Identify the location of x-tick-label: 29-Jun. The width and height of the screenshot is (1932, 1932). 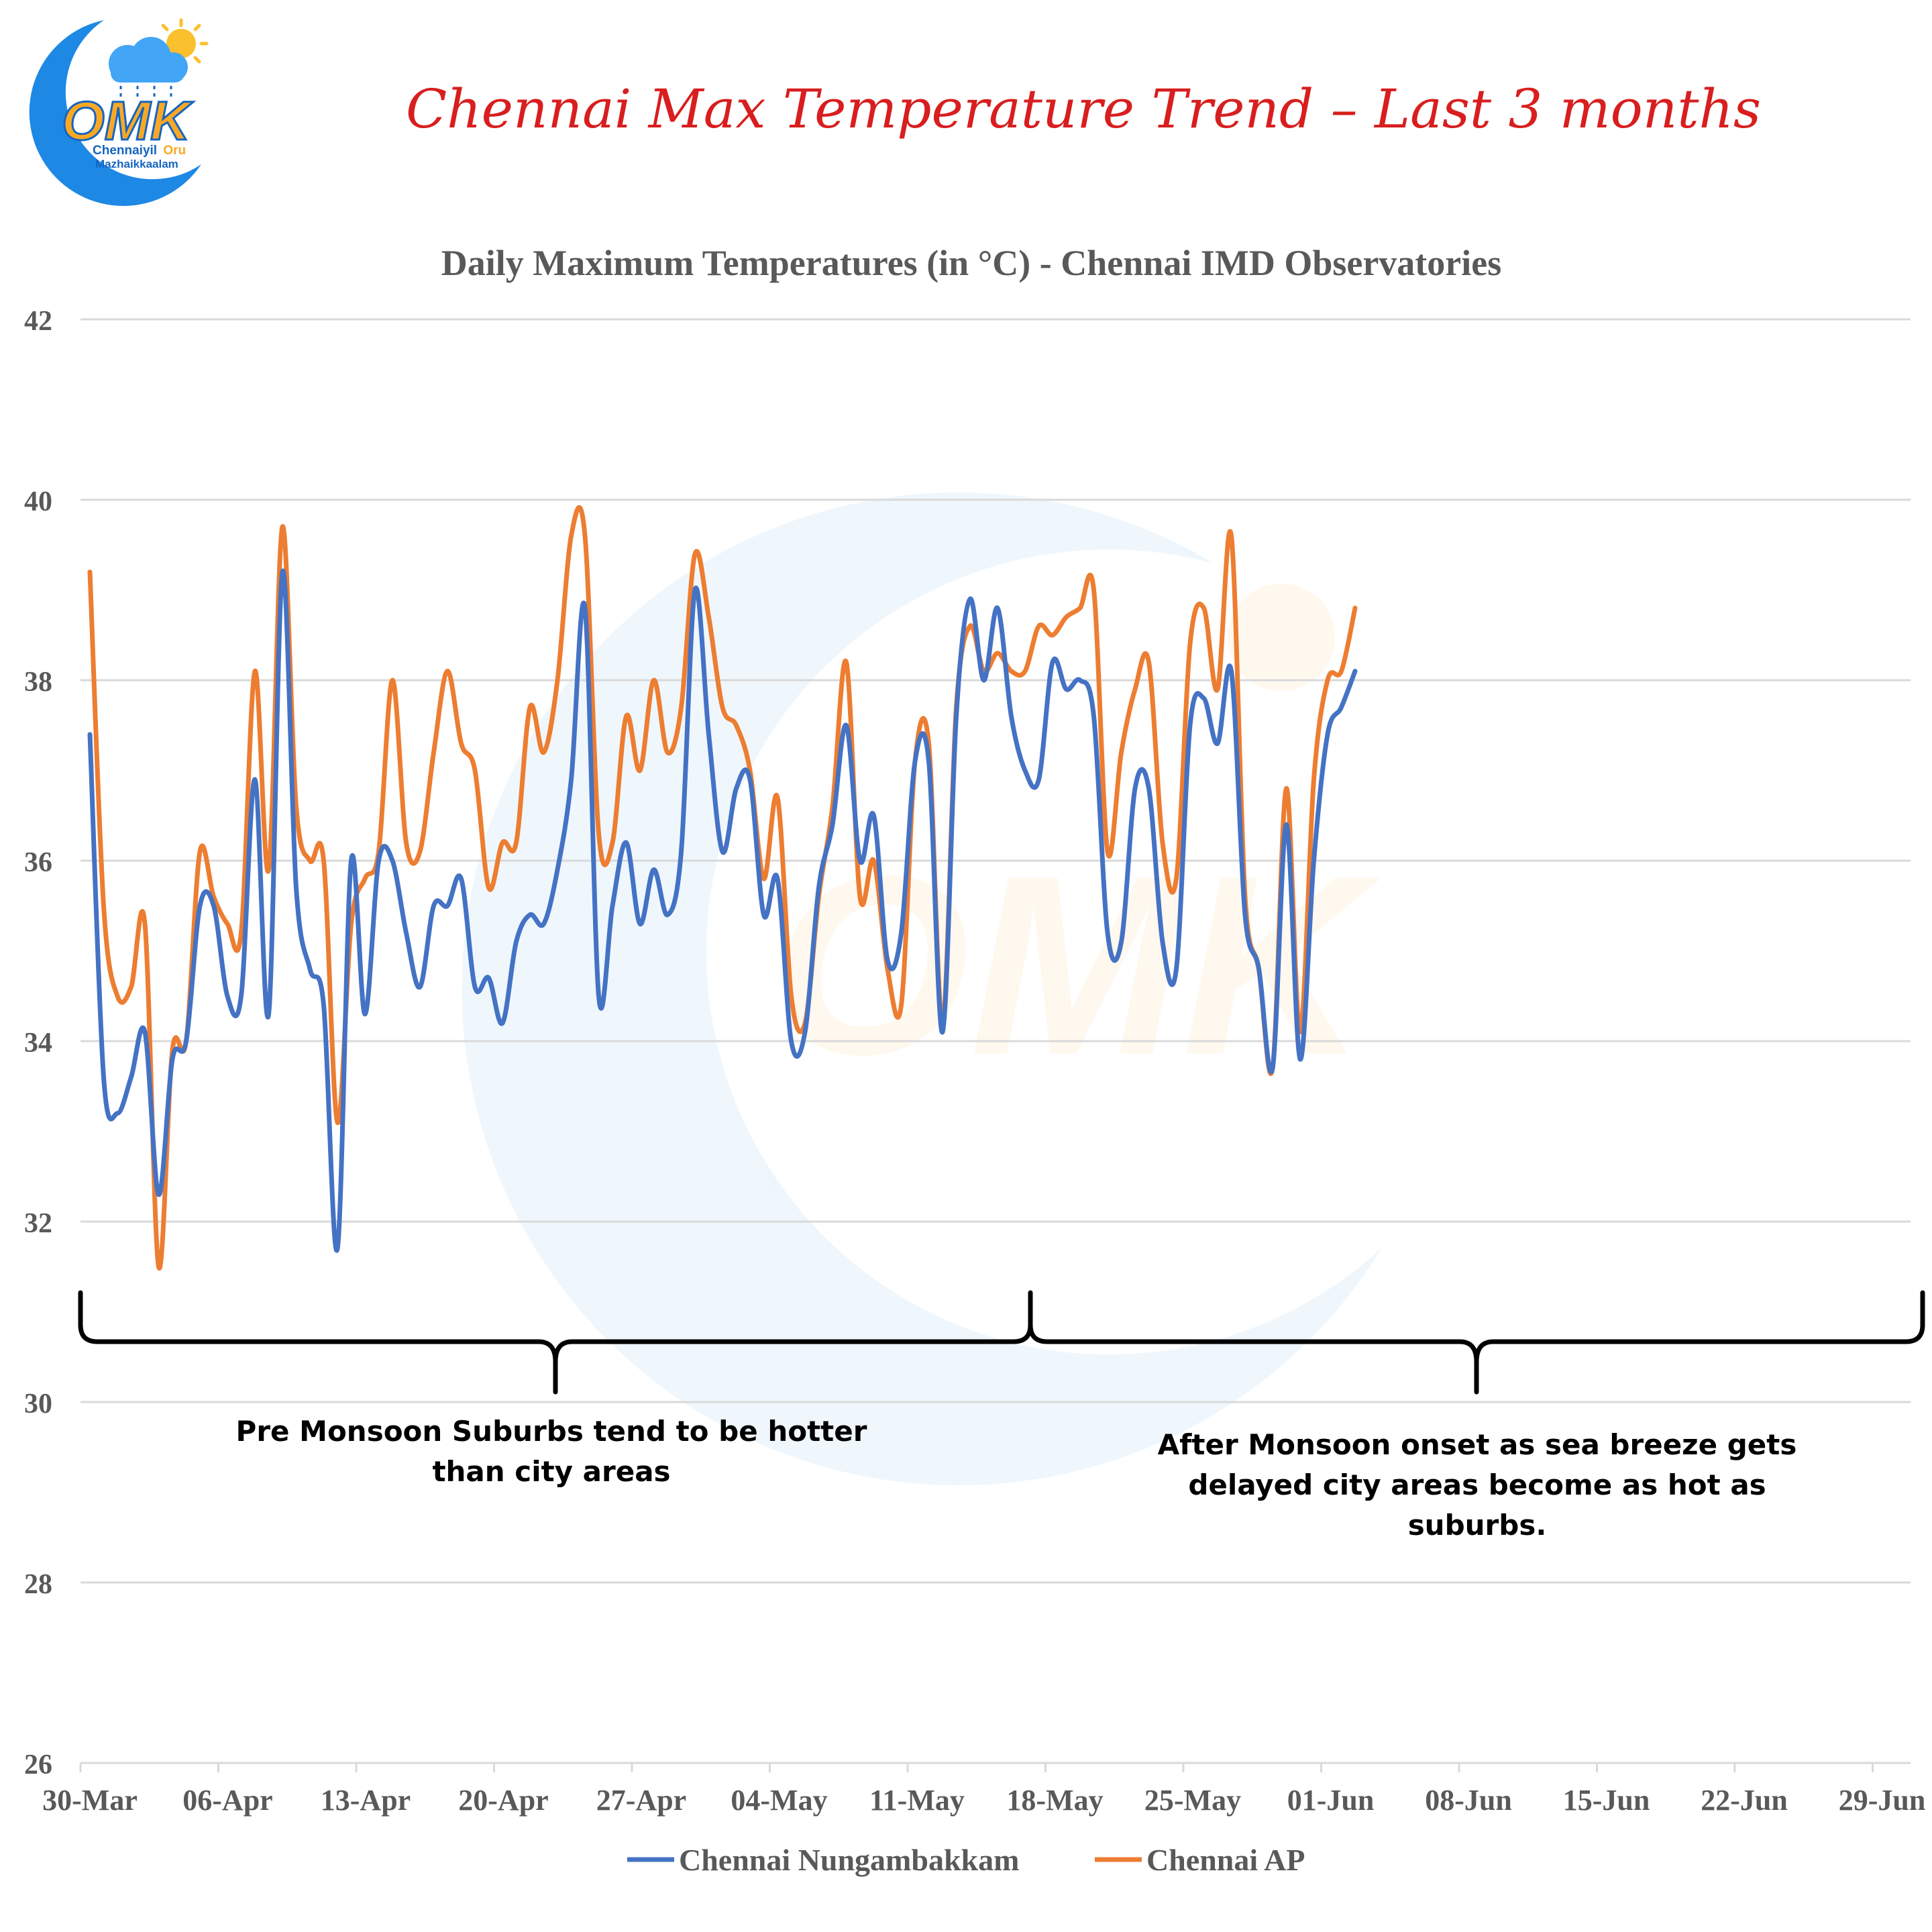
(1882, 1800).